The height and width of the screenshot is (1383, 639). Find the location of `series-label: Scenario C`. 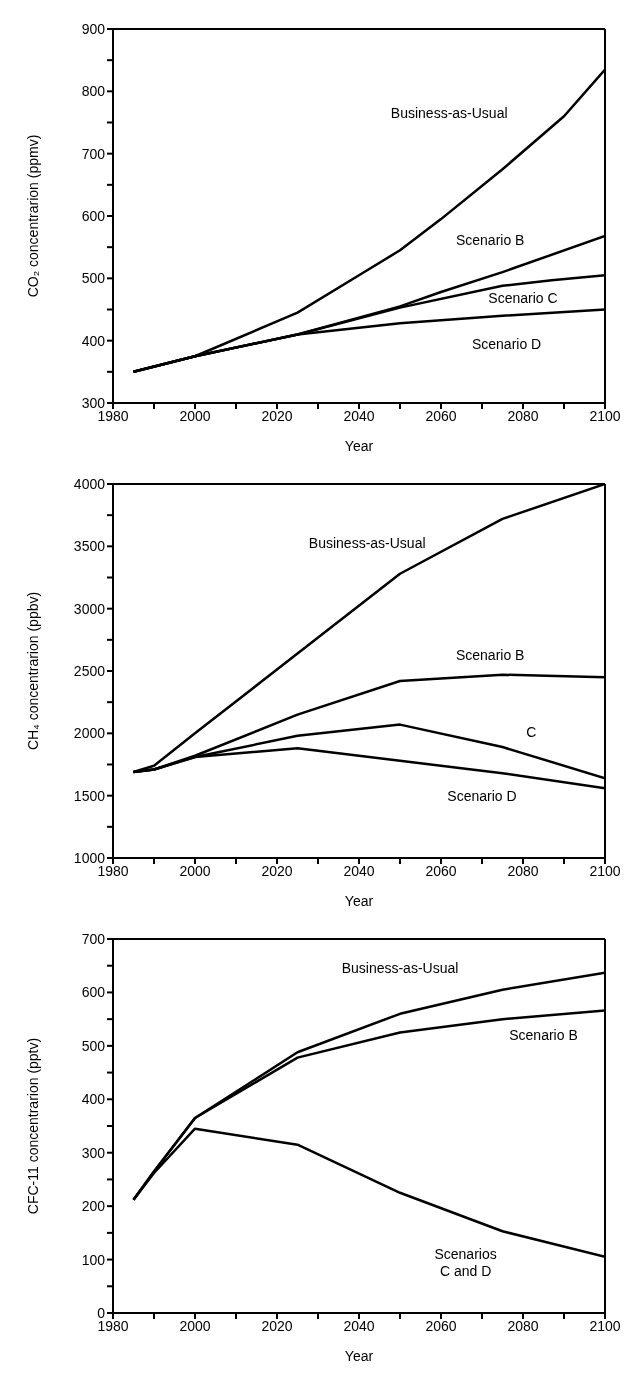

series-label: Scenario C is located at coordinates (523, 298).